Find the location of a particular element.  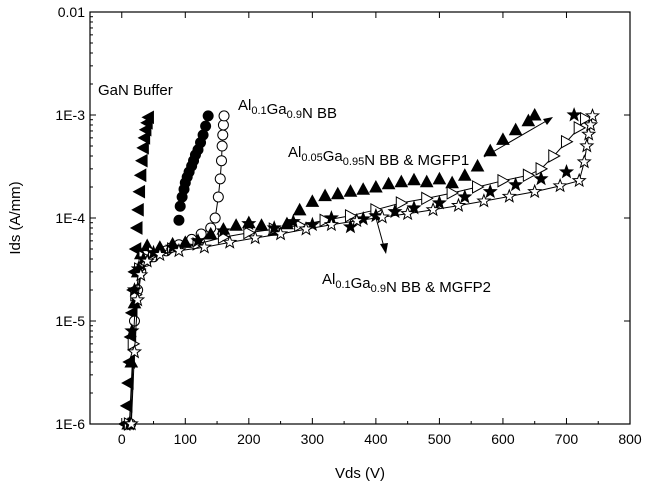

y-tick-label: 0.01 is located at coordinates (71, 12).